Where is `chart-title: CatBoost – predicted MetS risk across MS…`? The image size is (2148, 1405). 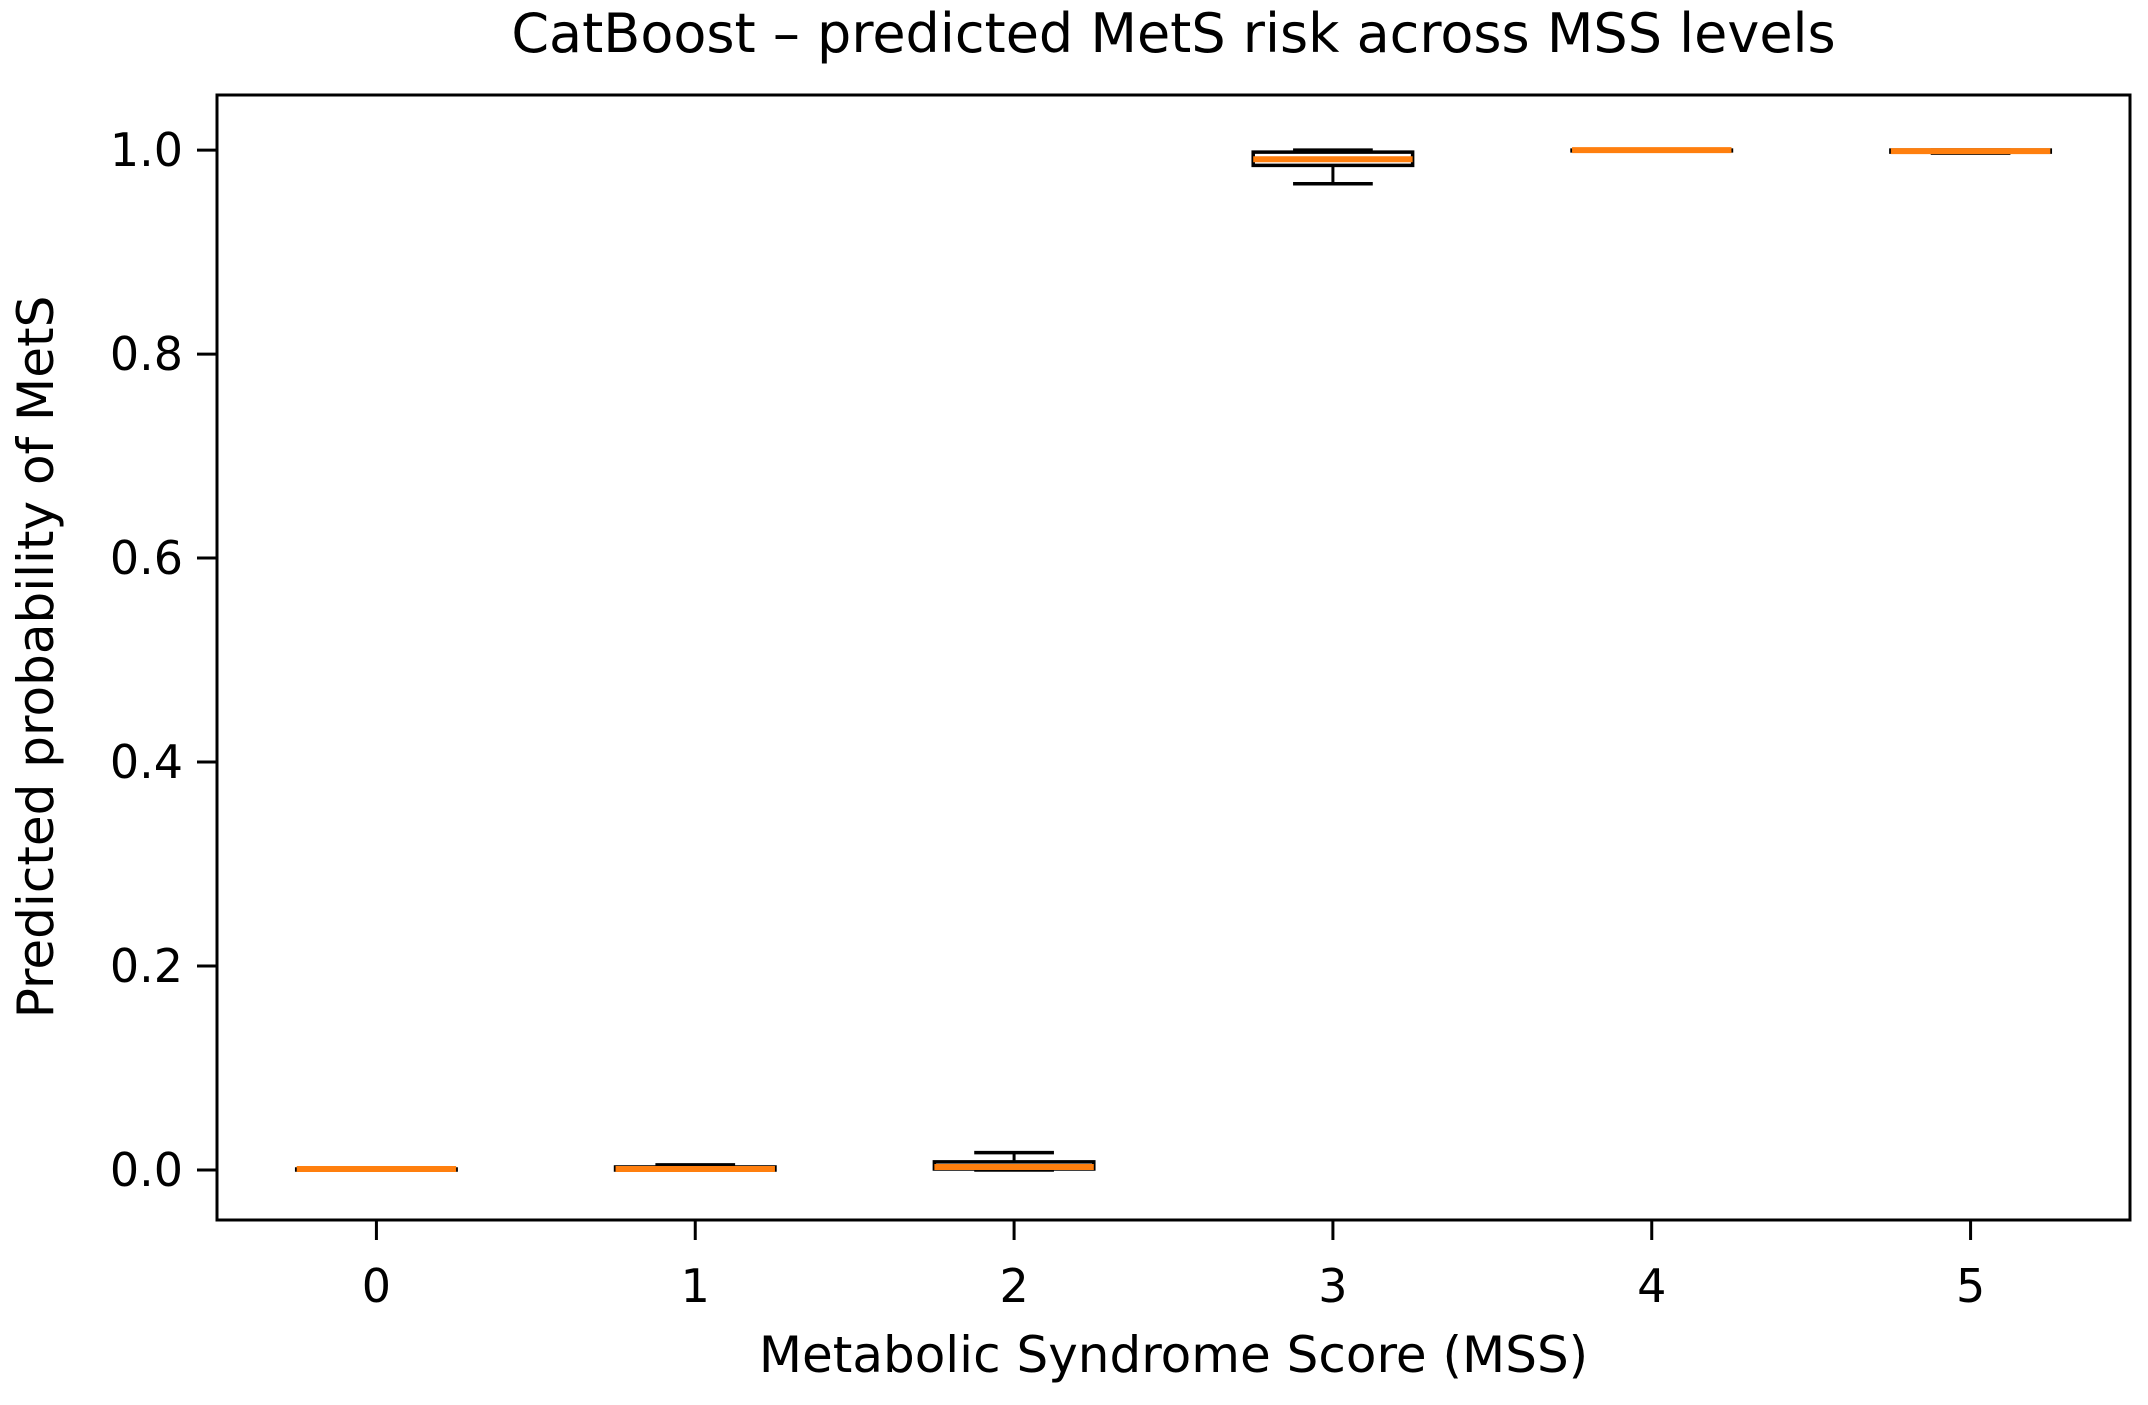
chart-title: CatBoost – predicted MetS risk across MS… is located at coordinates (1173, 33).